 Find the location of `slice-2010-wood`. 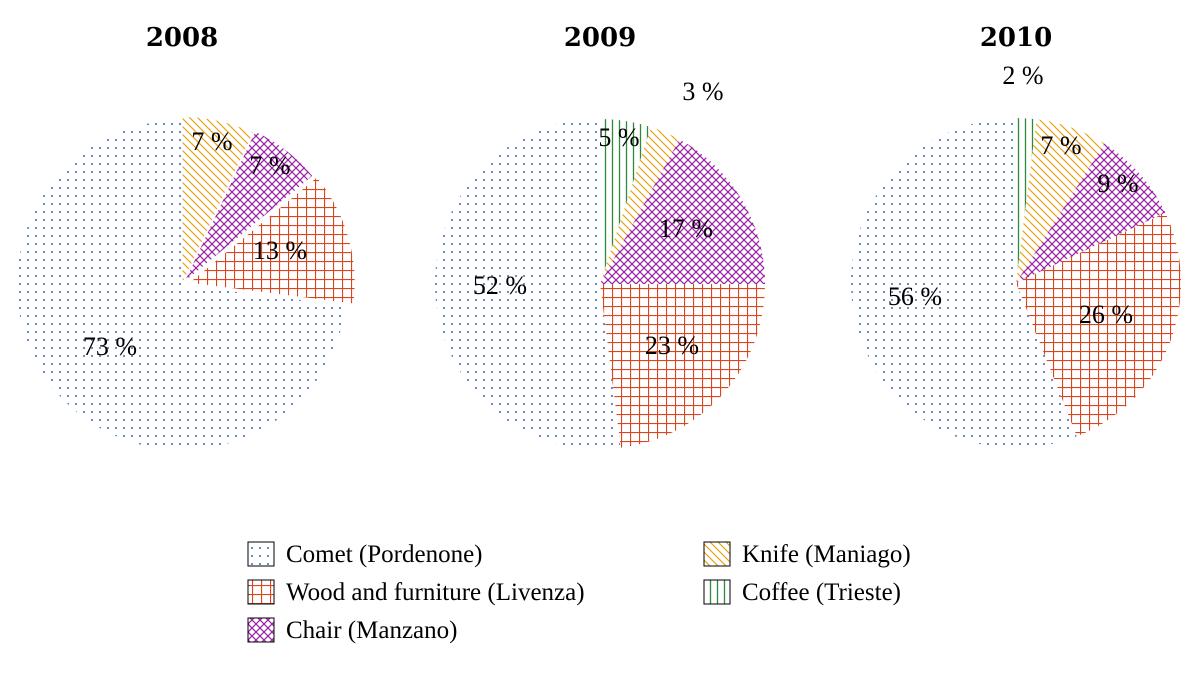

slice-2010-wood is located at coordinates (1099, 324).